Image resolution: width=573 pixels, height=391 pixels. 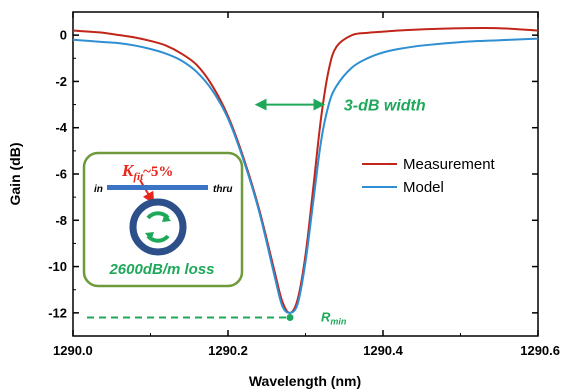 I want to click on x-axis-title: Wavelength (nm), so click(x=305, y=381).